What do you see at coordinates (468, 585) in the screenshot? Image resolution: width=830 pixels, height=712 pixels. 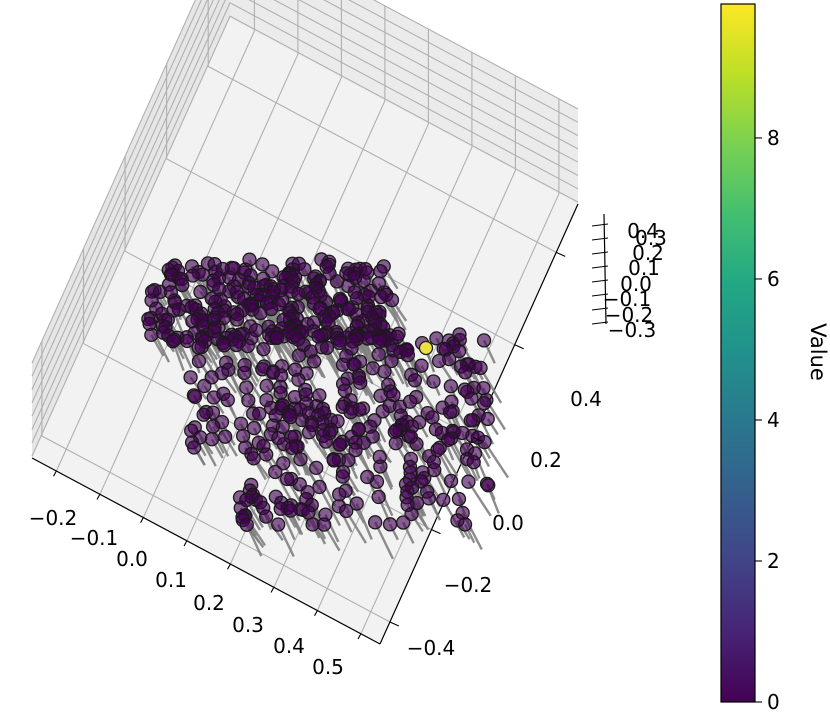 I see `y-tick-label: −0.2` at bounding box center [468, 585].